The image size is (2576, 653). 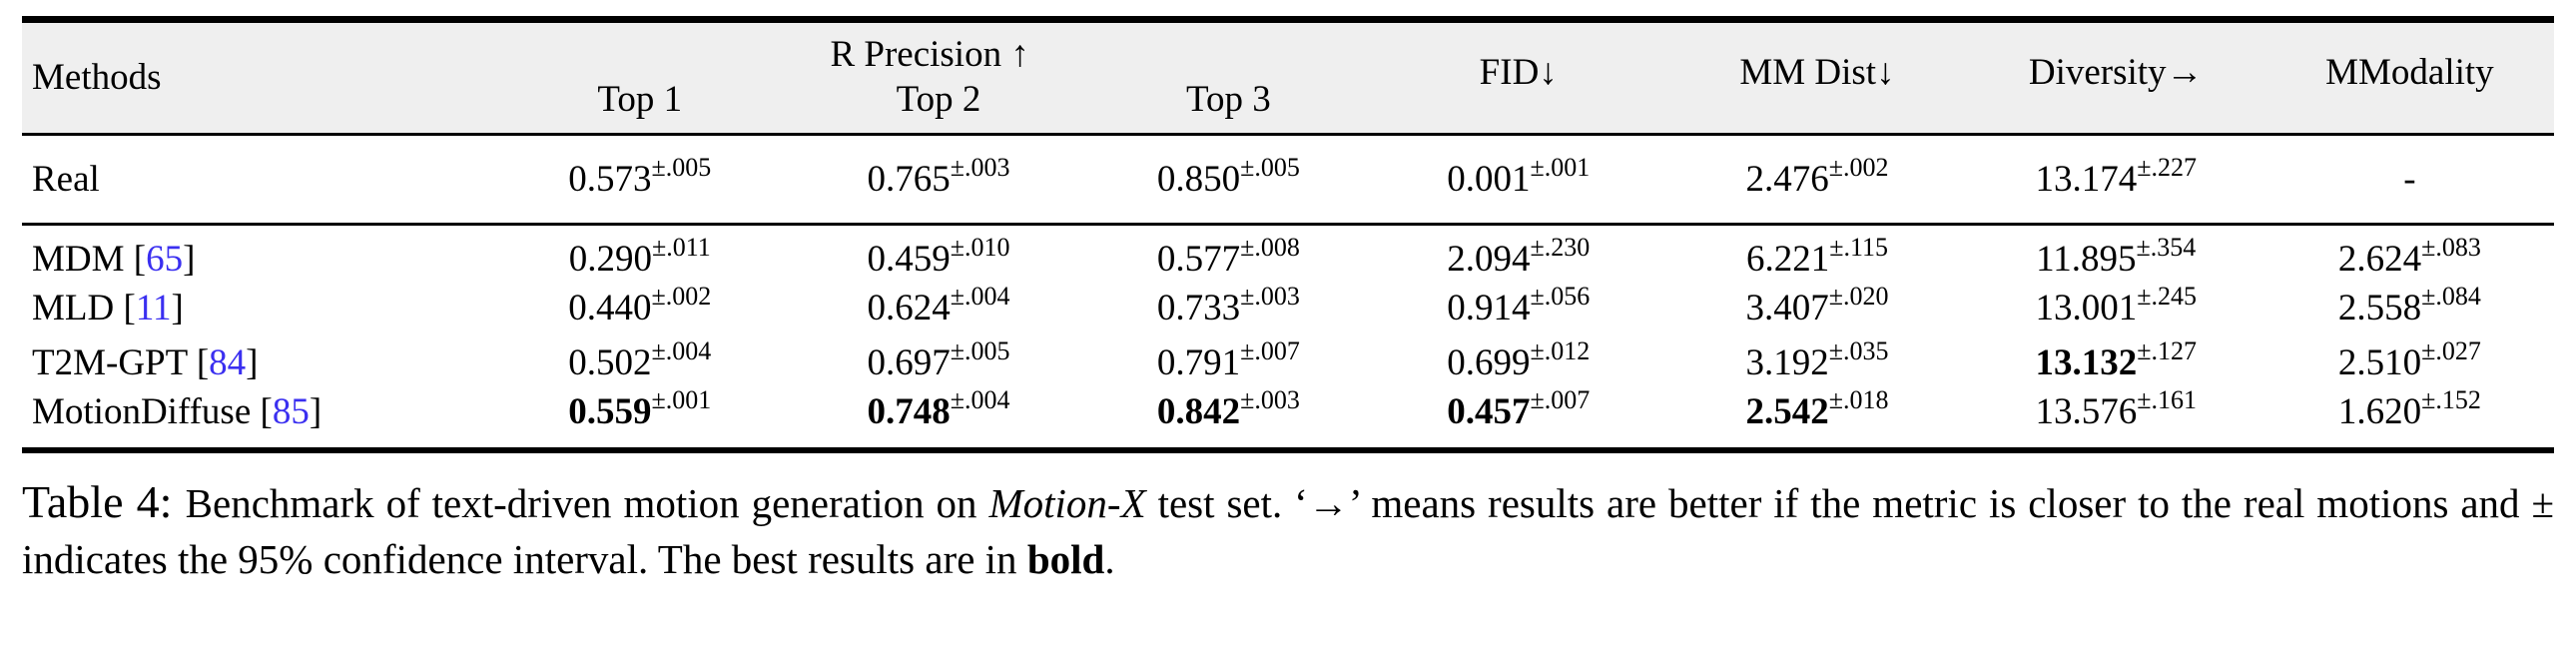 What do you see at coordinates (2116, 359) in the screenshot?
I see `metric-cell-diversity: 13.132±.127` at bounding box center [2116, 359].